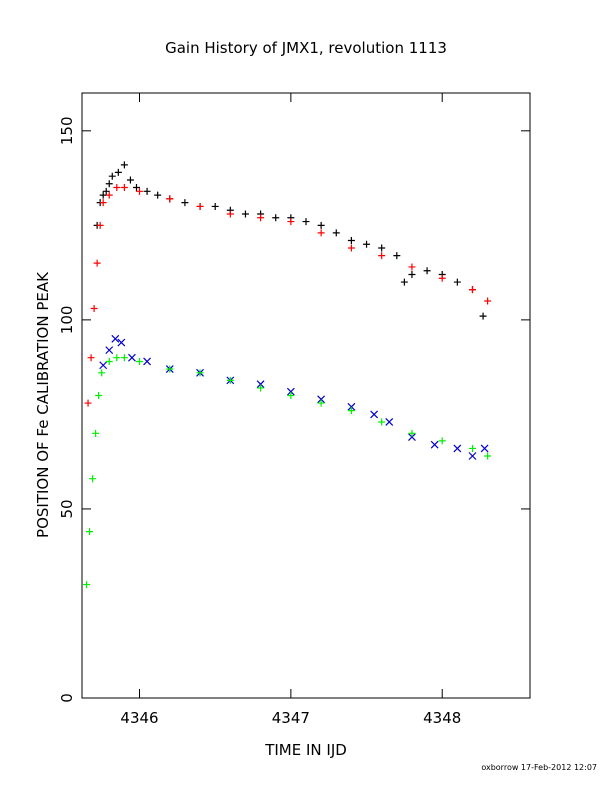 Image resolution: width=612 pixels, height=792 pixels. Describe the element at coordinates (67, 320) in the screenshot. I see `y-tick-label: 100` at that location.